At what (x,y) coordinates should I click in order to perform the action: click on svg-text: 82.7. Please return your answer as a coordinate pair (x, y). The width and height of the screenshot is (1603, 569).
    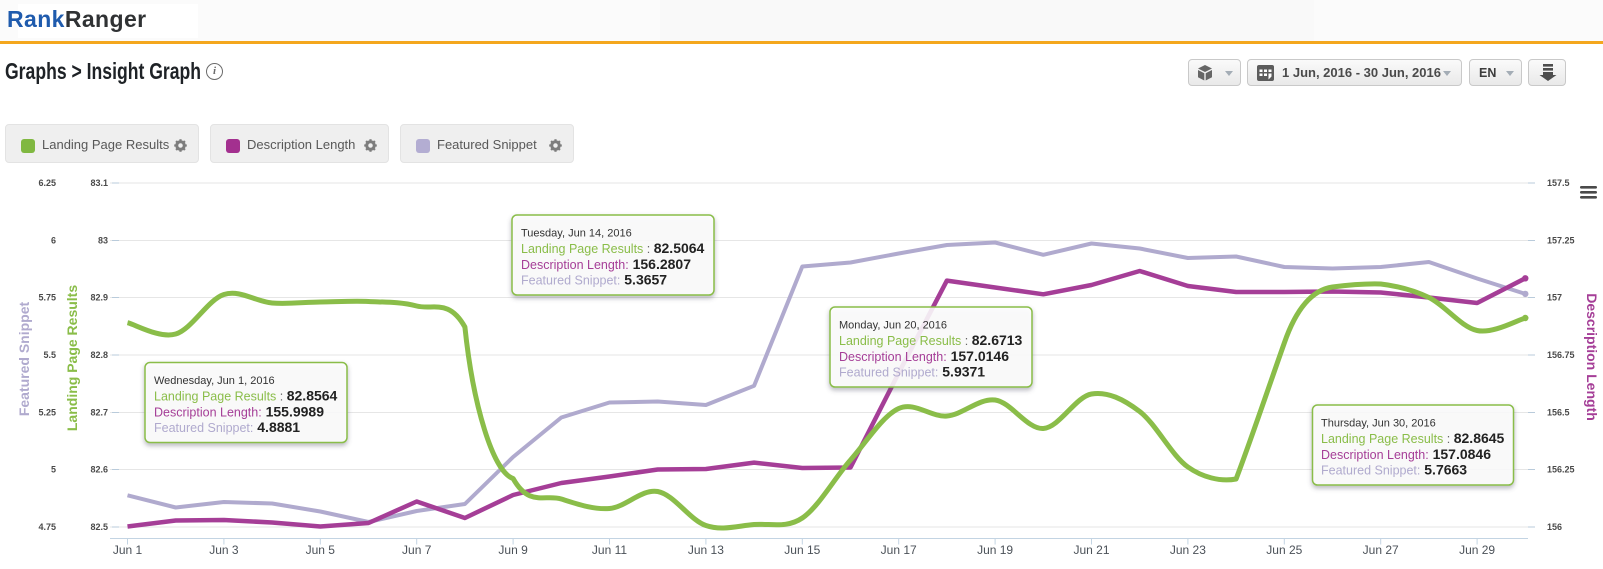
    Looking at the image, I should click on (99, 413).